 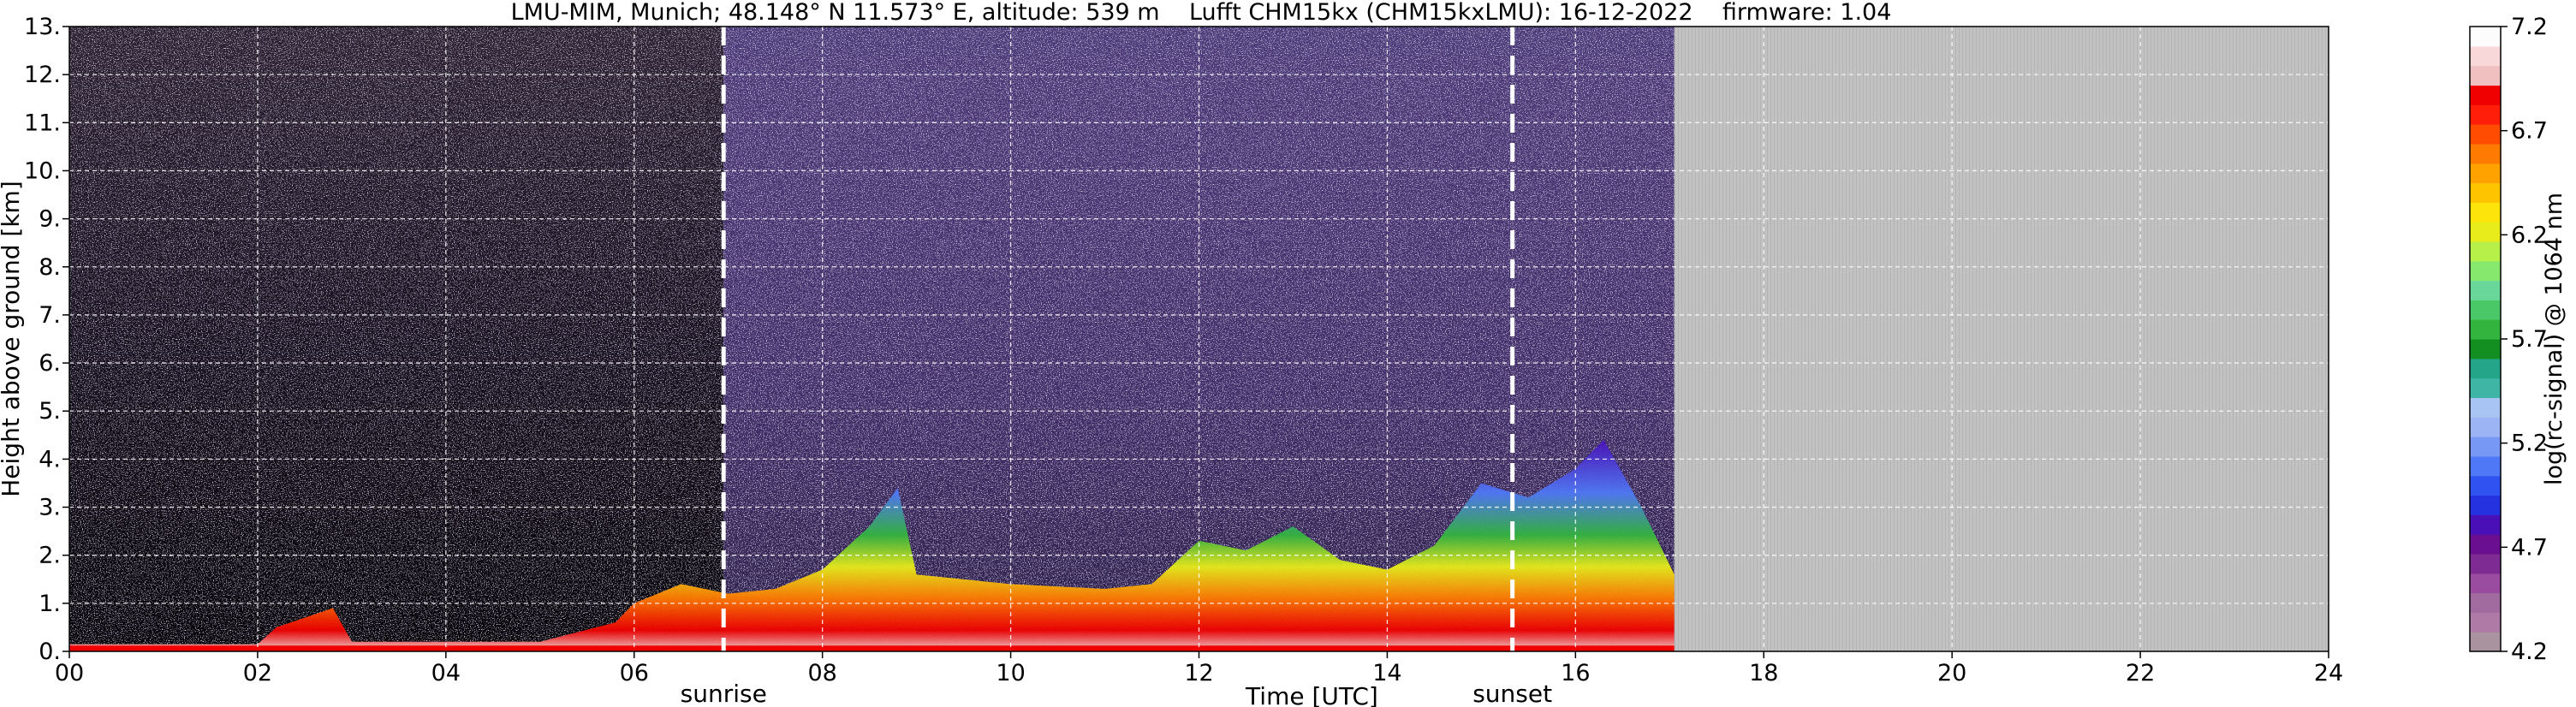 I want to click on x-tick-label: 06, so click(x=634, y=673).